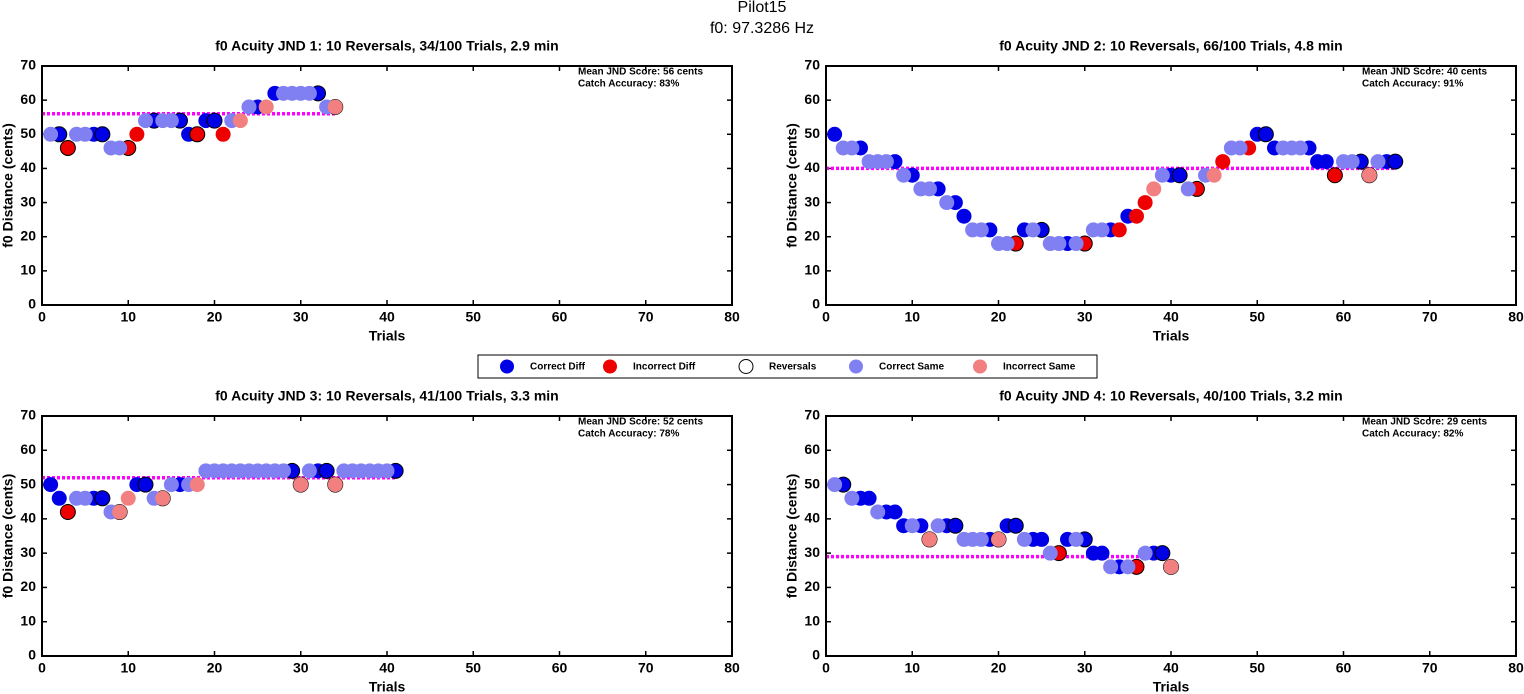 The height and width of the screenshot is (694, 1524). What do you see at coordinates (507, 366) in the screenshot?
I see `legend-marker` at bounding box center [507, 366].